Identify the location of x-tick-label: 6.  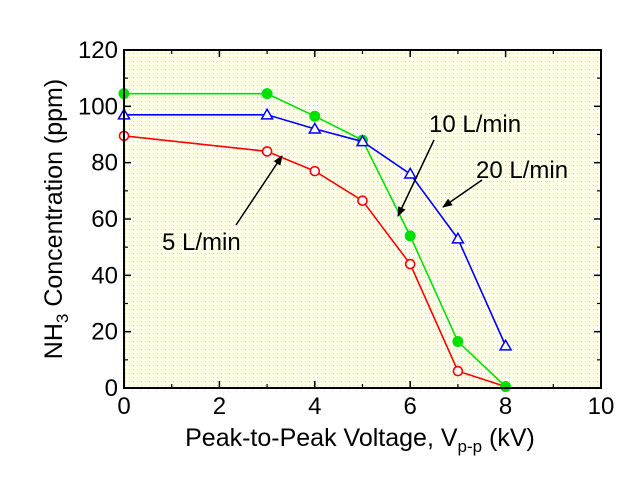
(410, 406).